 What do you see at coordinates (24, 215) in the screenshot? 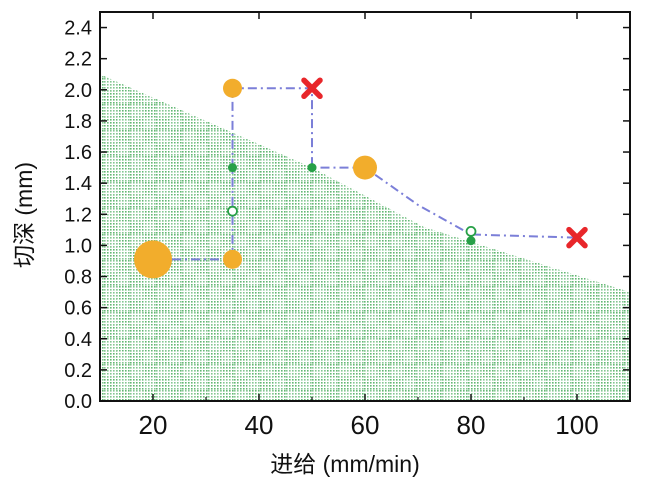
I see `y-axis-title: 切深 (mm)` at bounding box center [24, 215].